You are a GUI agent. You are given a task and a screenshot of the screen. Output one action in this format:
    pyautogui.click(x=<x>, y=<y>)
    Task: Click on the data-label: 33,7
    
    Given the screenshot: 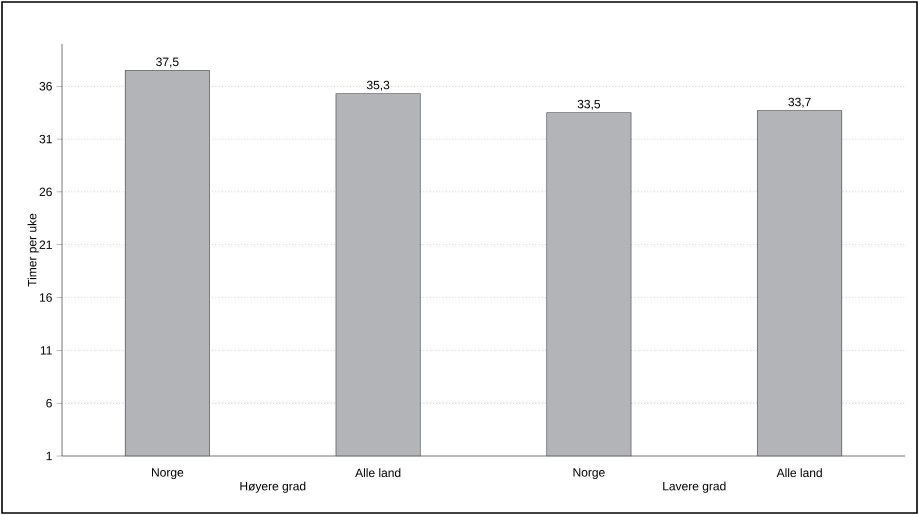 What is the action you would take?
    pyautogui.click(x=799, y=103)
    